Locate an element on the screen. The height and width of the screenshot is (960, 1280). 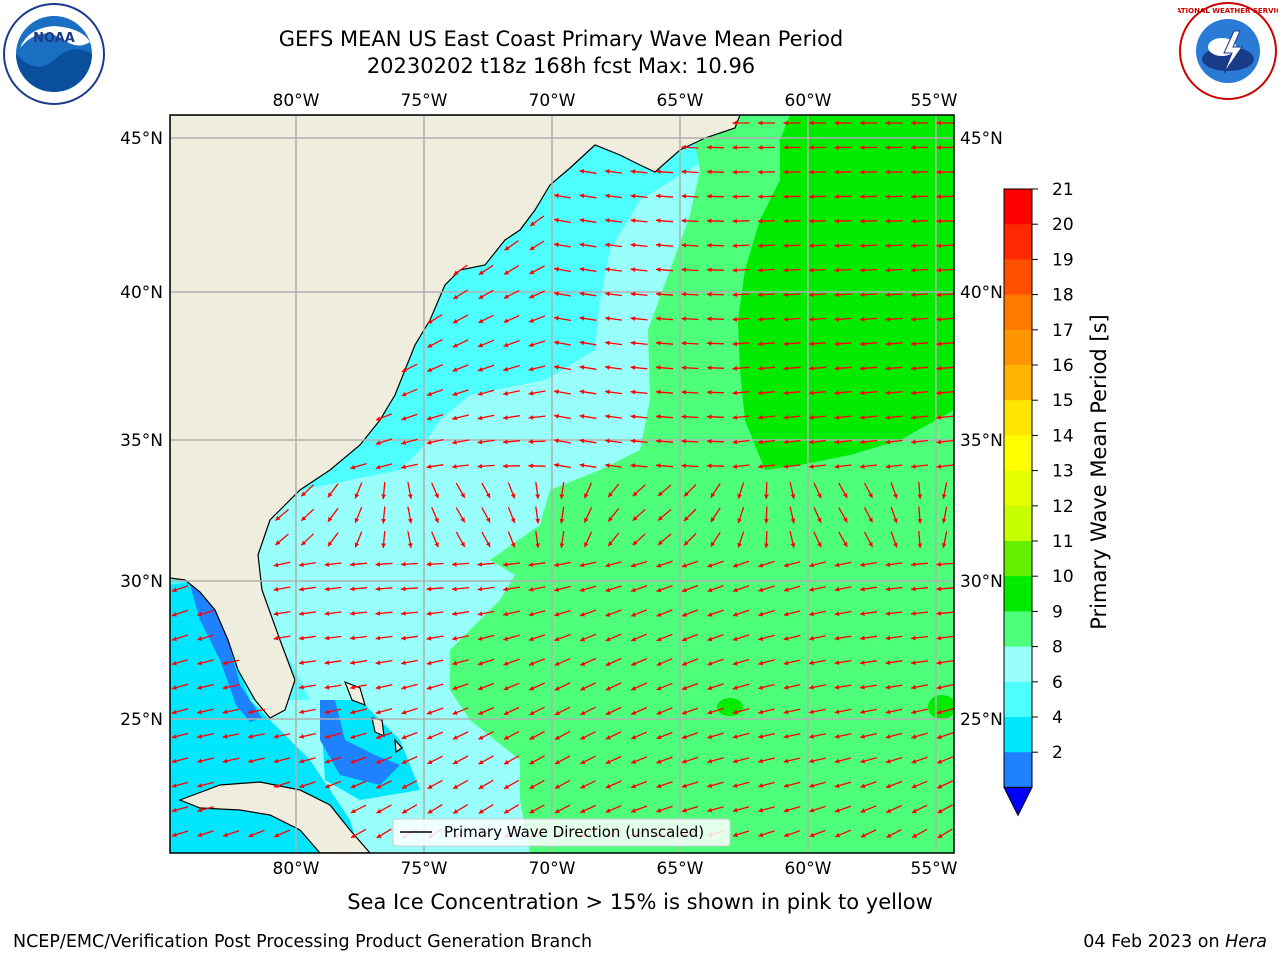
footer-date-text: 04 Feb 2023 on is located at coordinates (1154, 942).